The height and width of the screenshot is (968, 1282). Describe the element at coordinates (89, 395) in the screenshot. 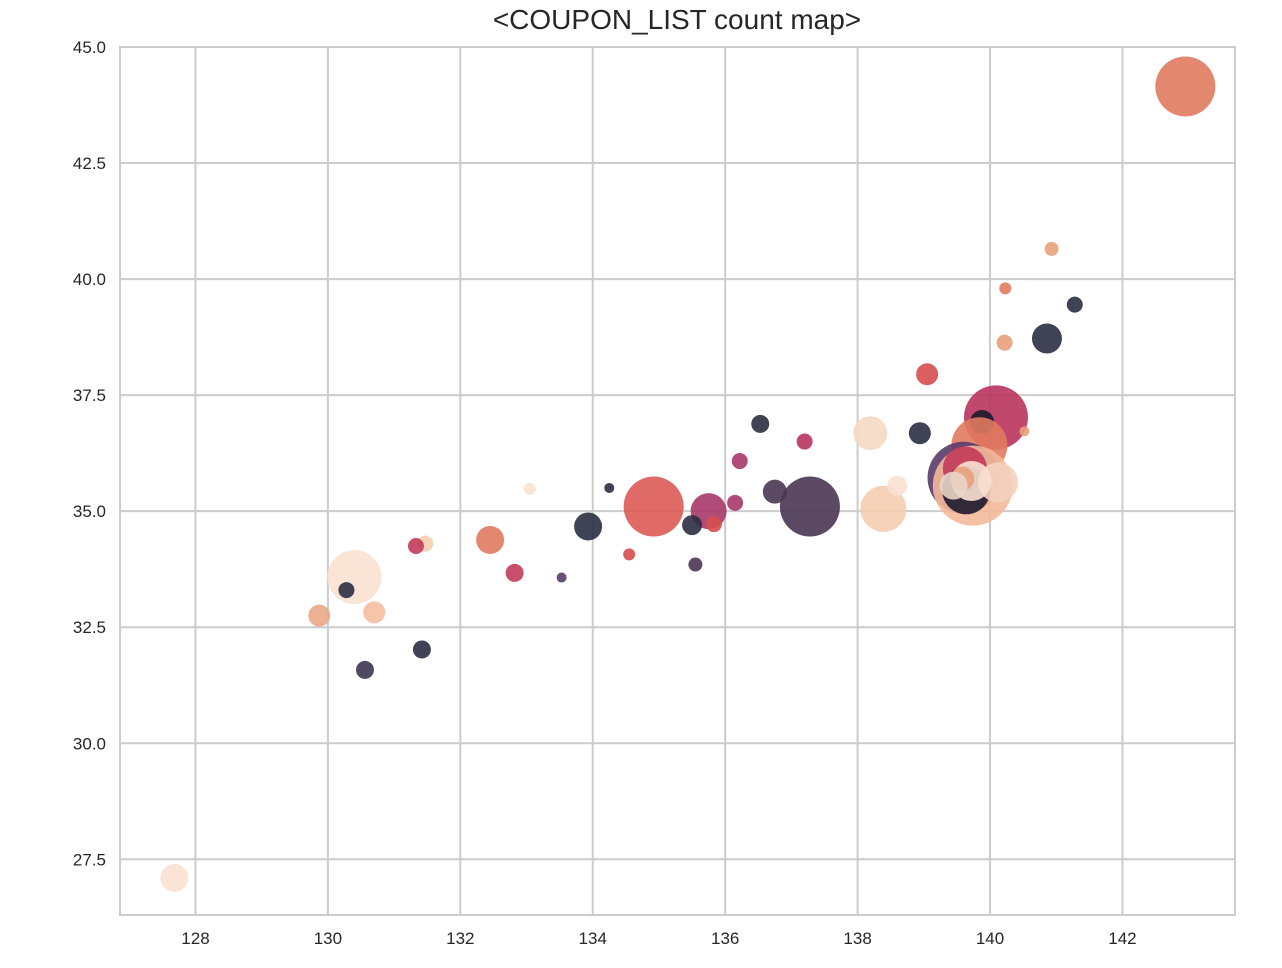

I see `y-tick-label: 37.5` at that location.